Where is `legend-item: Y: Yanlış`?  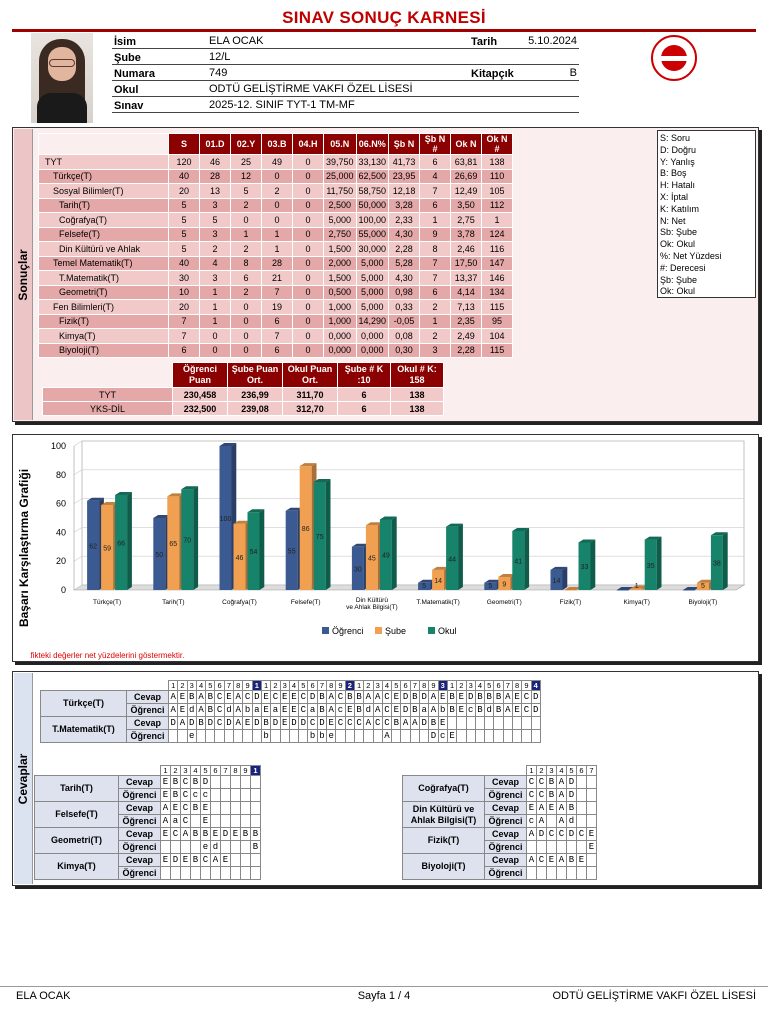
legend-item: Y: Yanlış is located at coordinates (677, 161).